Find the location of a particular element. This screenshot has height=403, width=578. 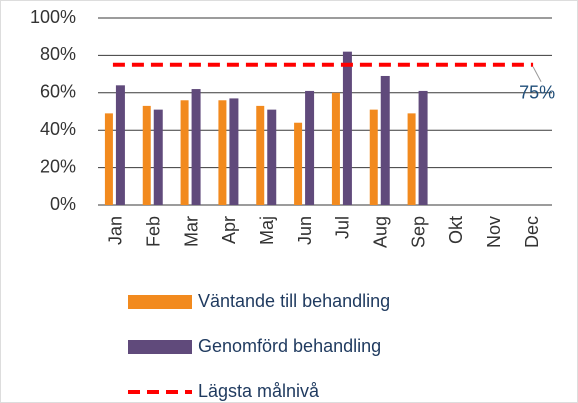

target-label: 75% is located at coordinates (537, 93).